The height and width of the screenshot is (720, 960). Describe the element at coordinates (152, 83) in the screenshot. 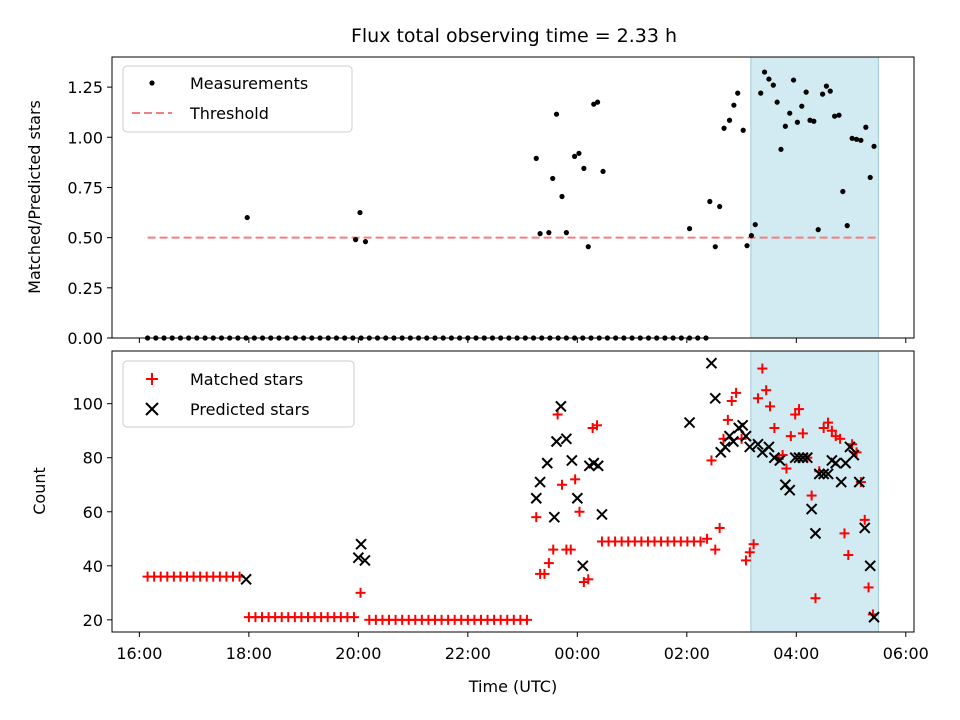

I see `legend-measurement-marker` at that location.